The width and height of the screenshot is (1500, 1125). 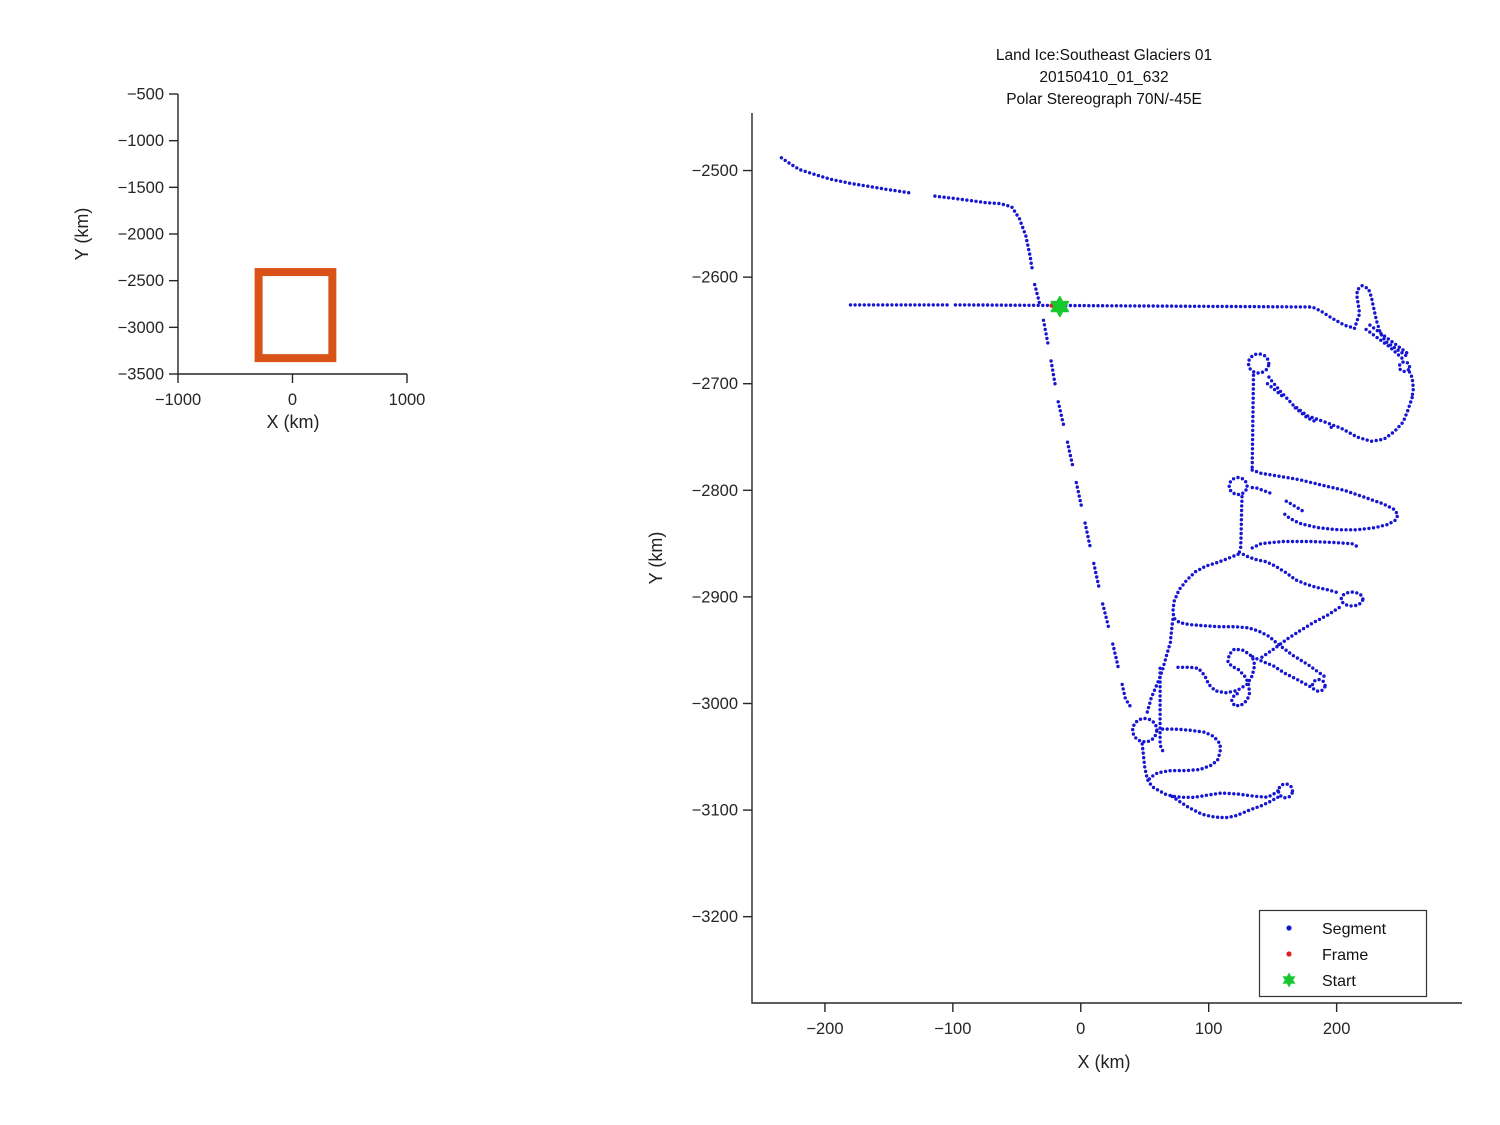 What do you see at coordinates (1059, 307) in the screenshot?
I see `start-marker` at bounding box center [1059, 307].